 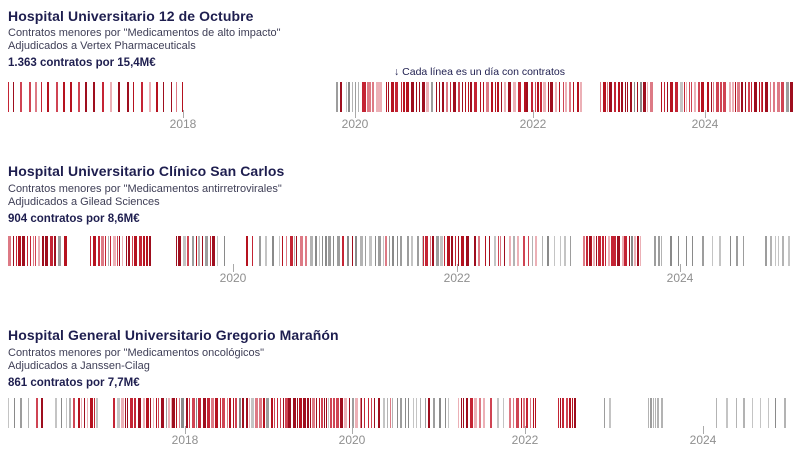 I want to click on axis-year-label: 2022, so click(x=525, y=440).